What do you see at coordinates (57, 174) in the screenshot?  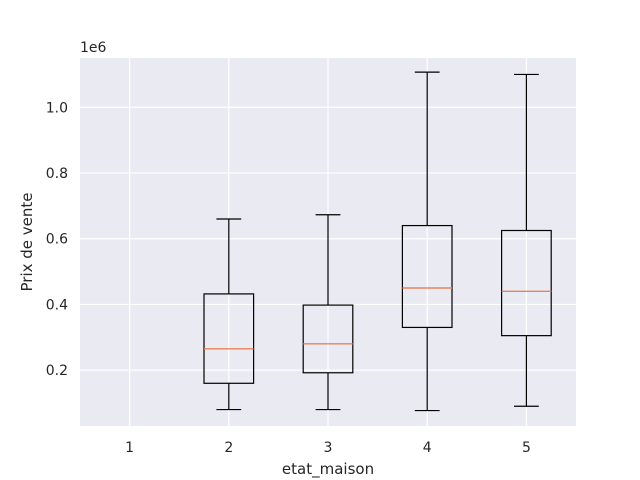 I see `y-tick-label: 0.8` at bounding box center [57, 174].